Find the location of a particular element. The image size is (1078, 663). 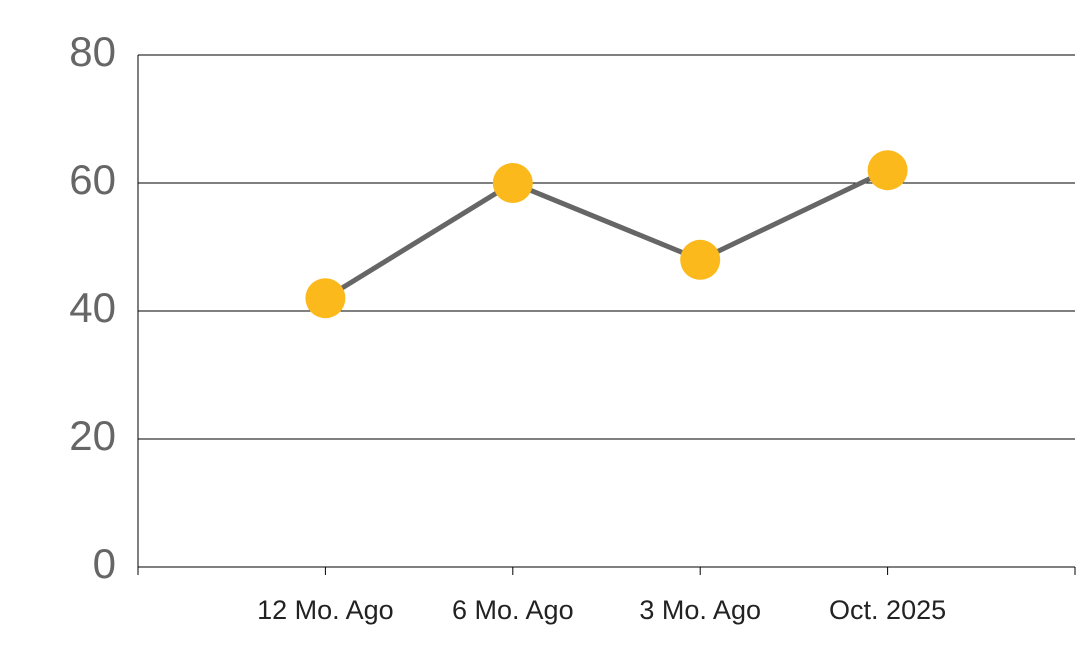

line is located at coordinates (606, 234).